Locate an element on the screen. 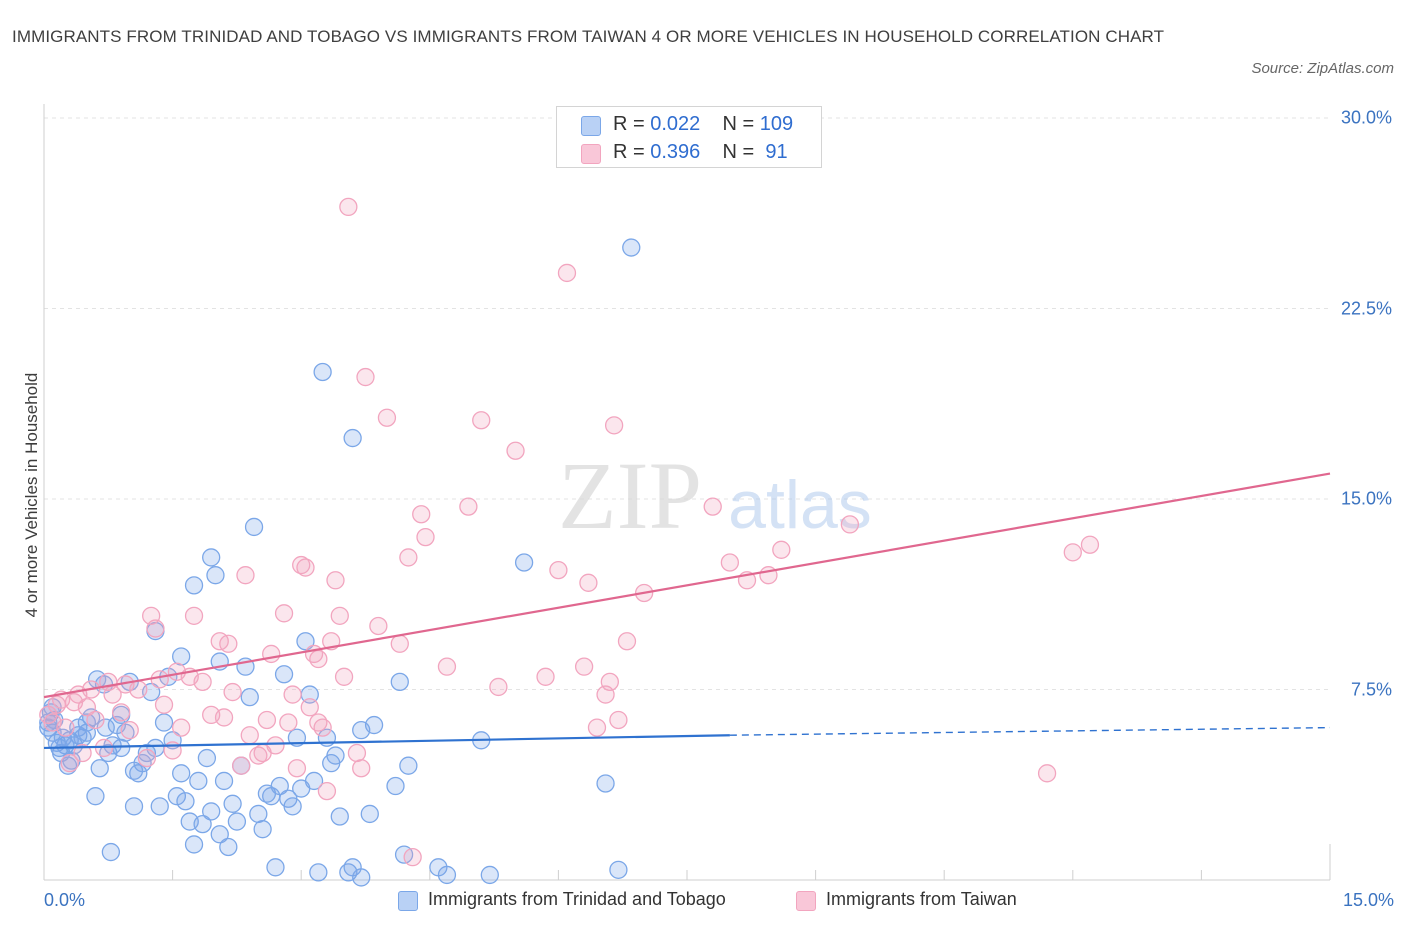  y-tick-label: 30.0% is located at coordinates (1366, 117).